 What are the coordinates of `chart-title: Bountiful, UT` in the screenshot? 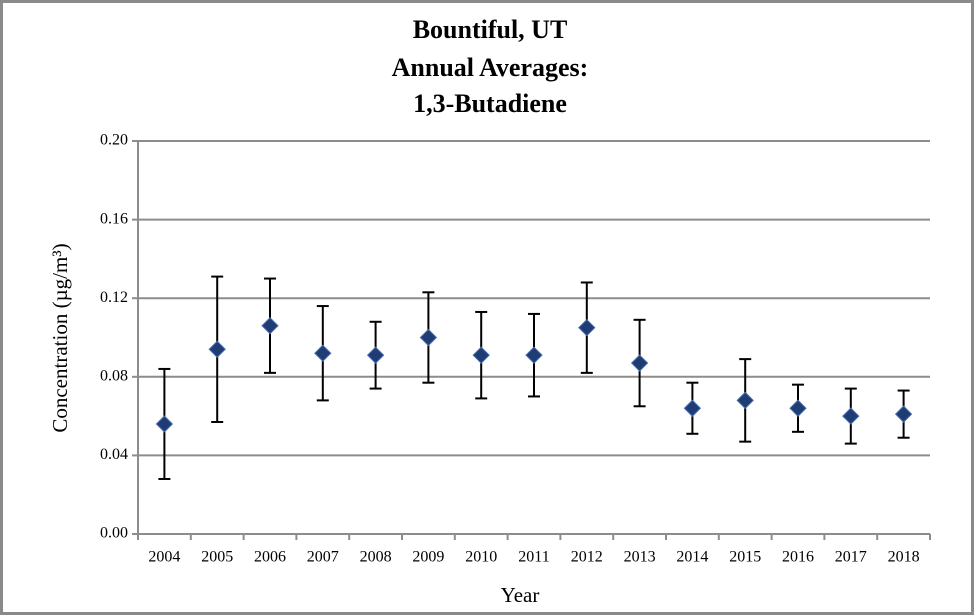 It's located at (490, 29).